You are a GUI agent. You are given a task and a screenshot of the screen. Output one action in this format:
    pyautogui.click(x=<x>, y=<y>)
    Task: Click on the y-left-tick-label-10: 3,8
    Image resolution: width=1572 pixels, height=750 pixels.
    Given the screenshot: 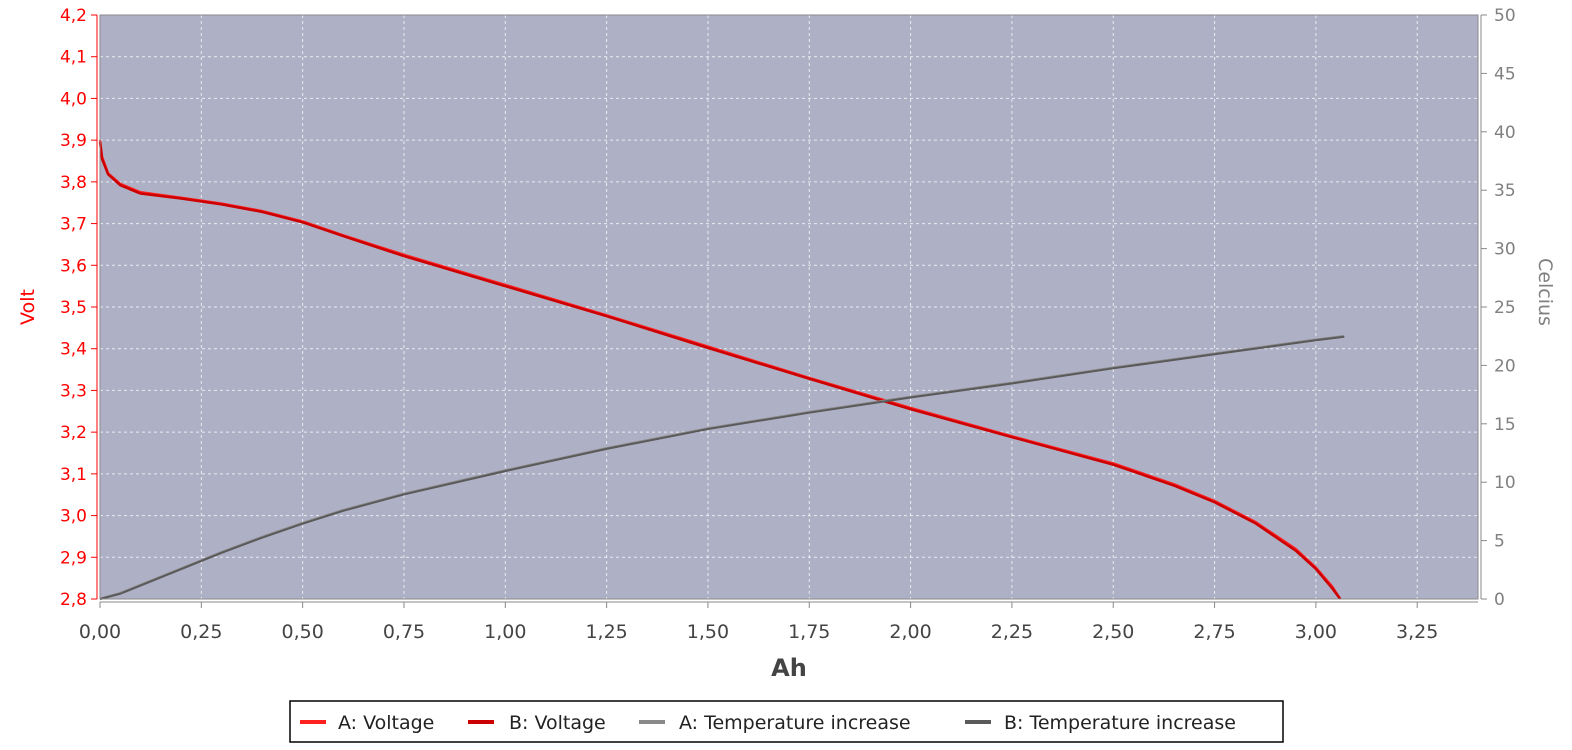 What is the action you would take?
    pyautogui.click(x=73, y=183)
    